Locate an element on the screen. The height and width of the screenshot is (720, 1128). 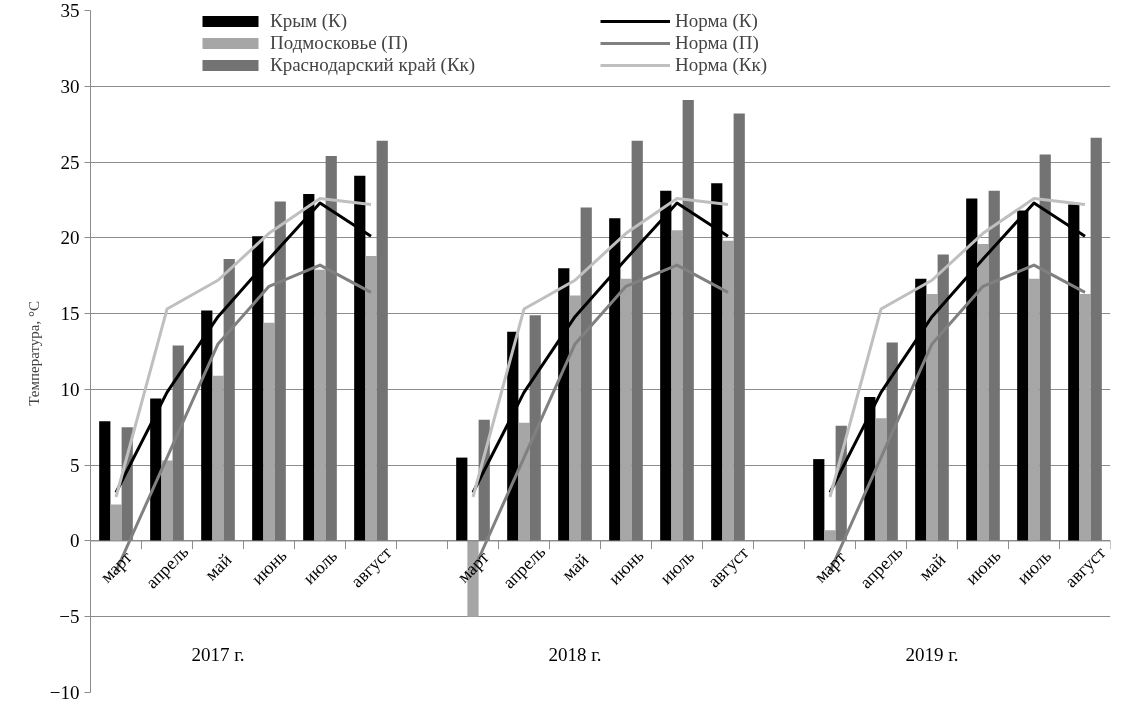
annotation: 2018 г. is located at coordinates (575, 655).